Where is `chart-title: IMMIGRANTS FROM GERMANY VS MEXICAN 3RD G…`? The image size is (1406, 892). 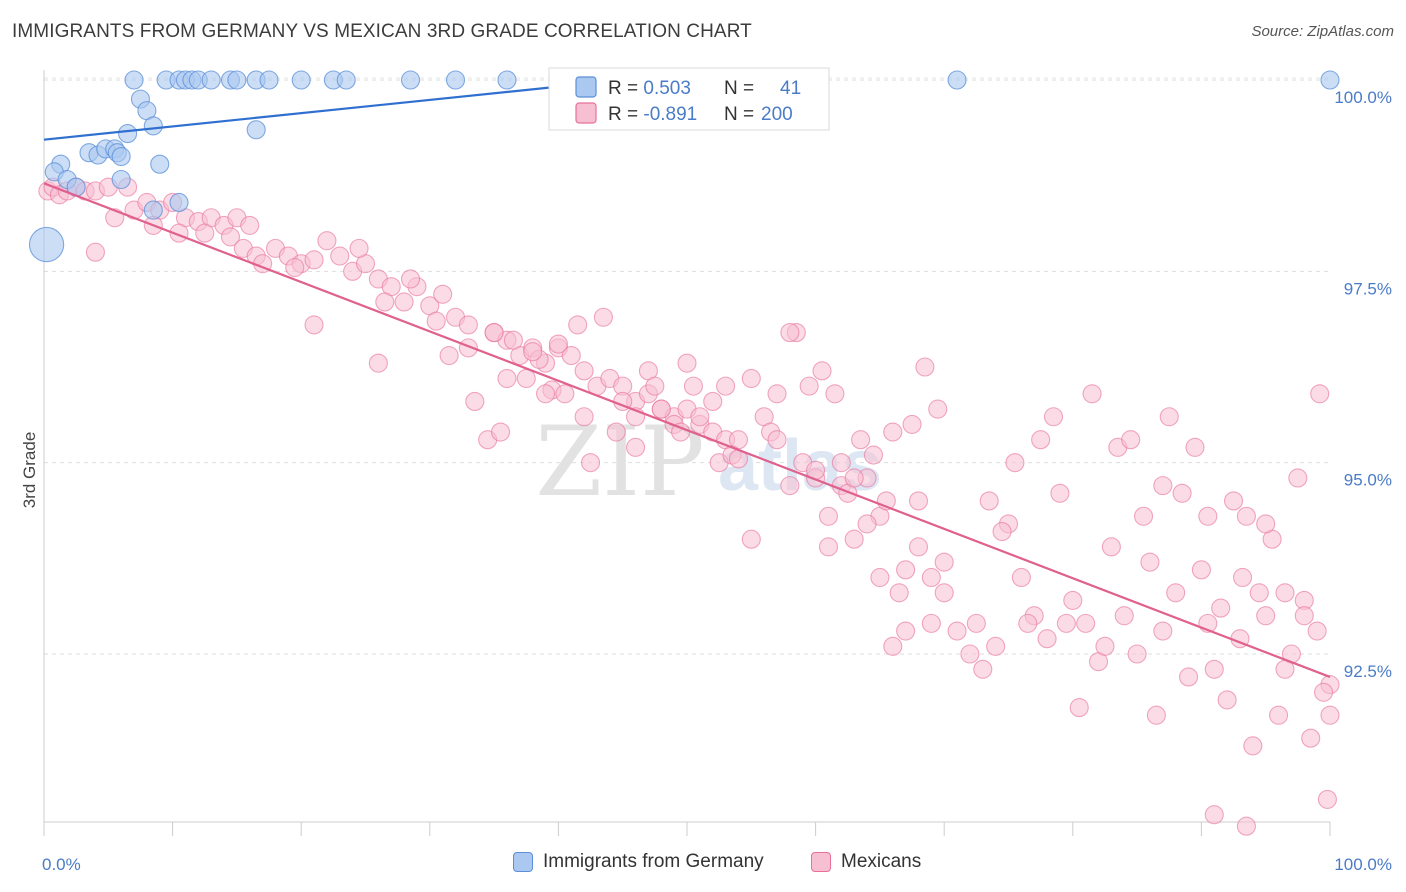
chart-title: IMMIGRANTS FROM GERMANY VS MEXICAN 3RD G… is located at coordinates (382, 31).